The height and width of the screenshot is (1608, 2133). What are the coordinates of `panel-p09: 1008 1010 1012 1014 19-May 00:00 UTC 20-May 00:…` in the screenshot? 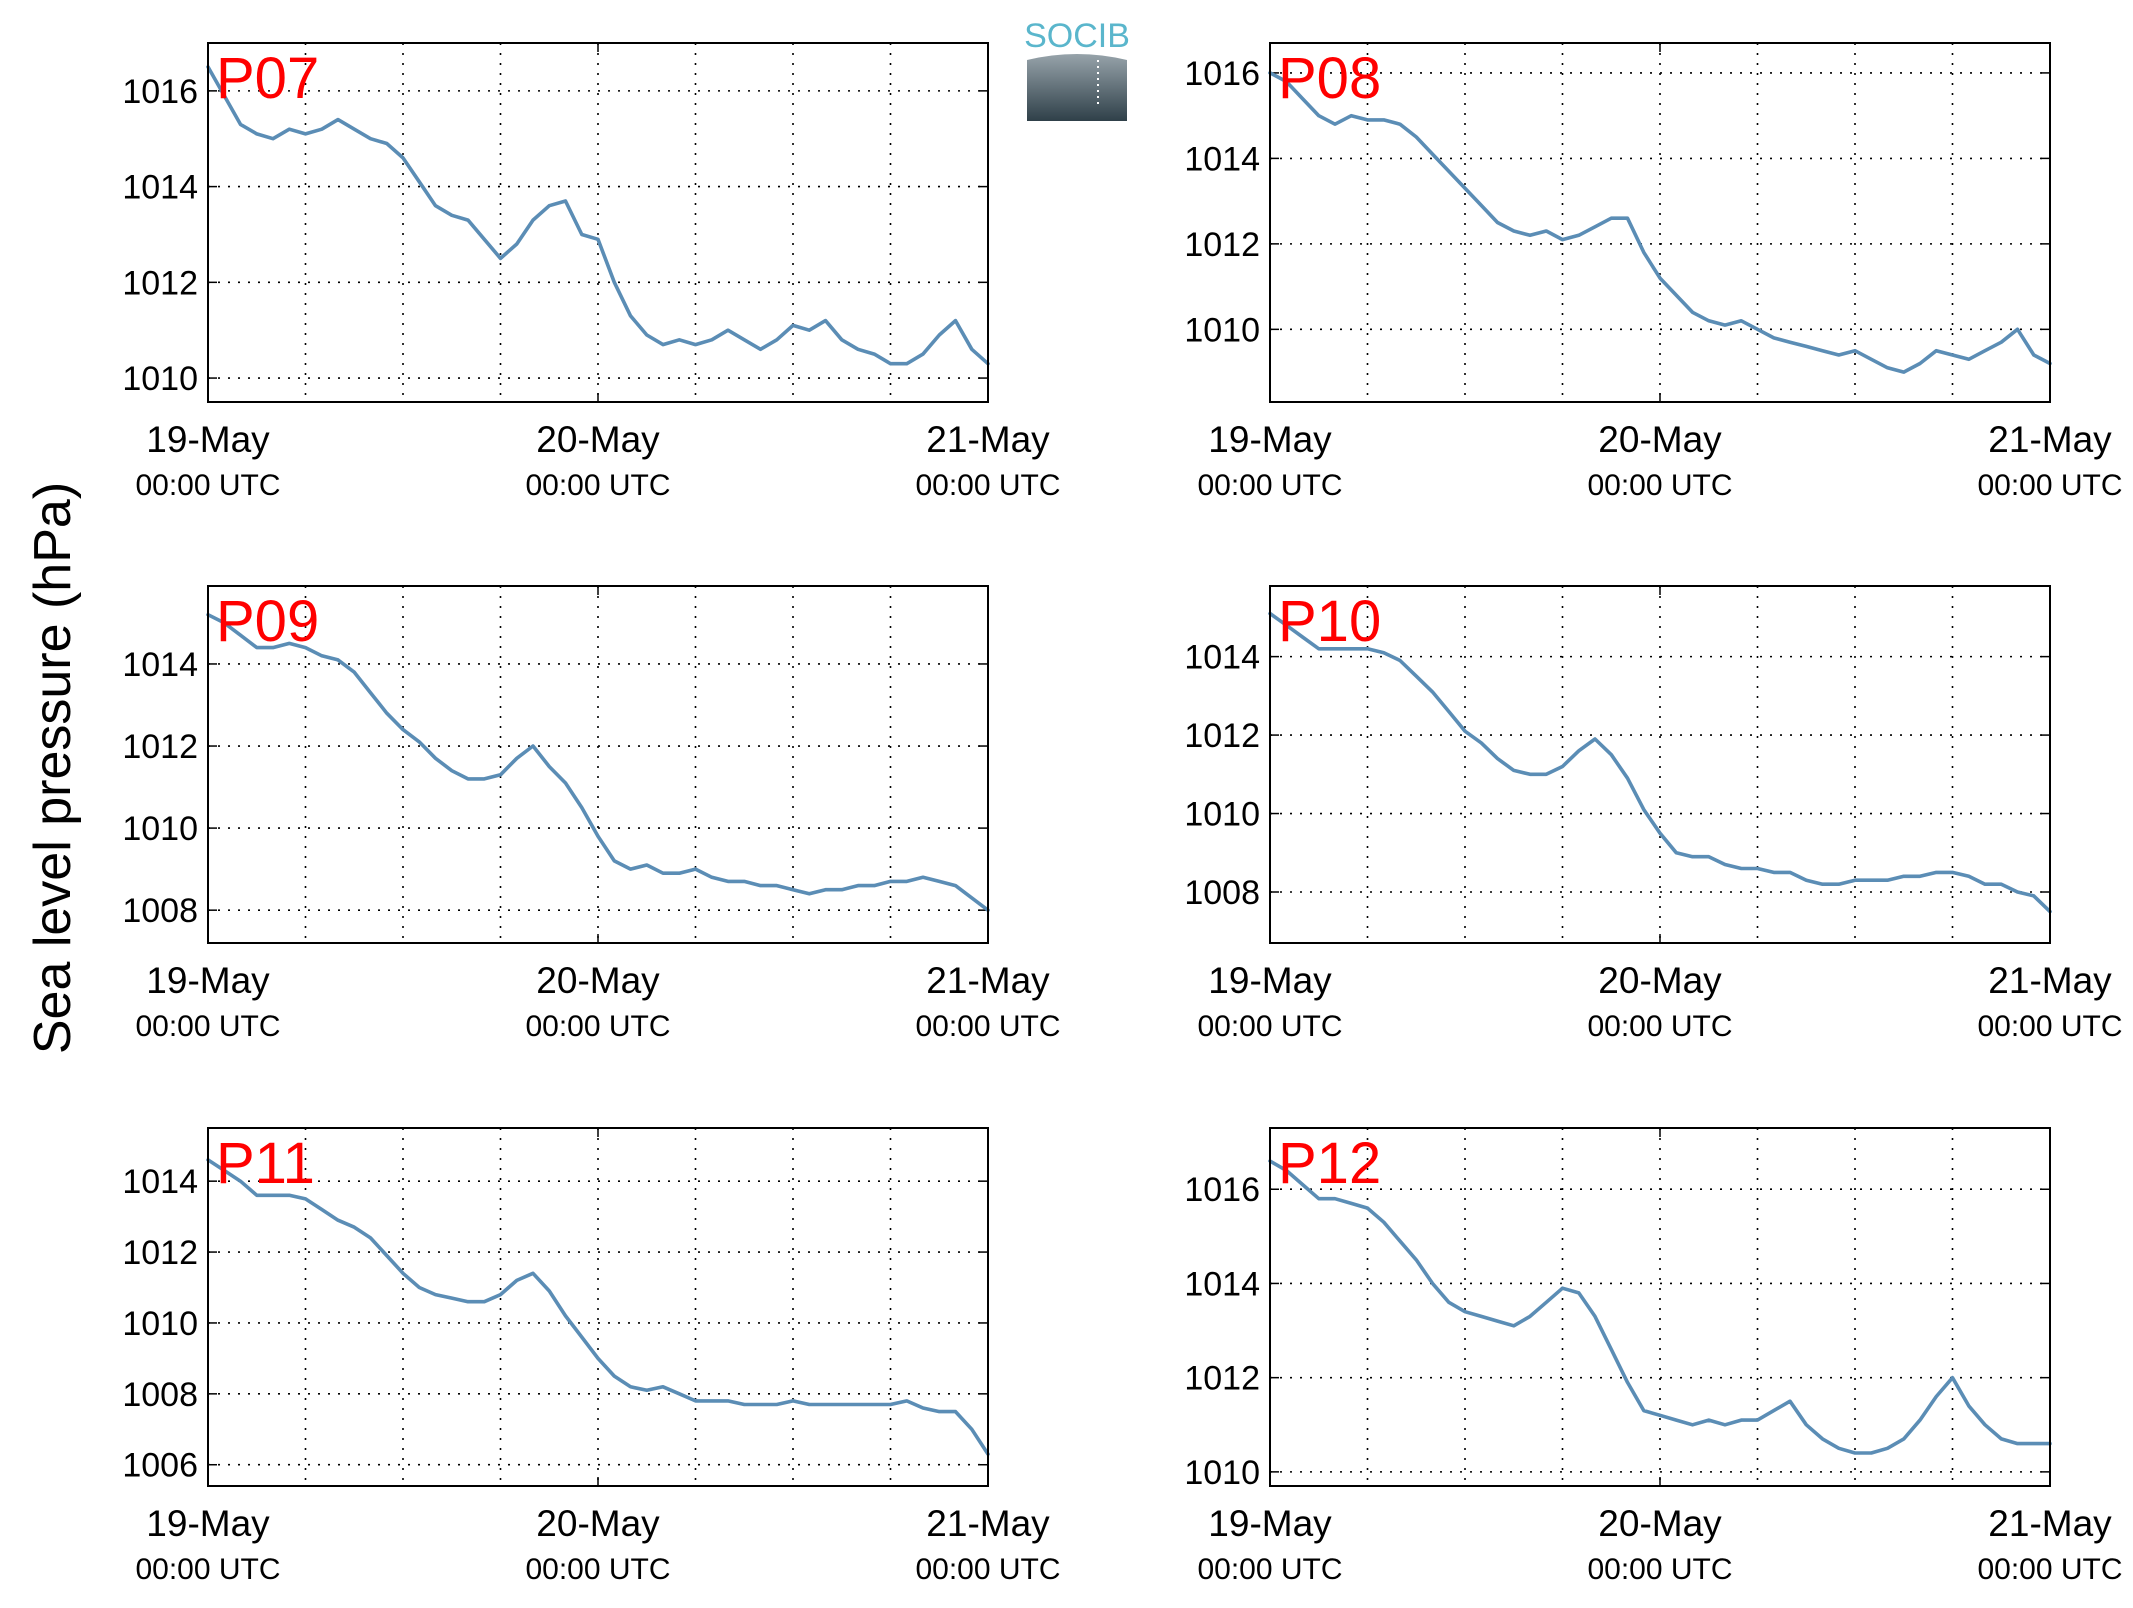 It's located at (591, 814).